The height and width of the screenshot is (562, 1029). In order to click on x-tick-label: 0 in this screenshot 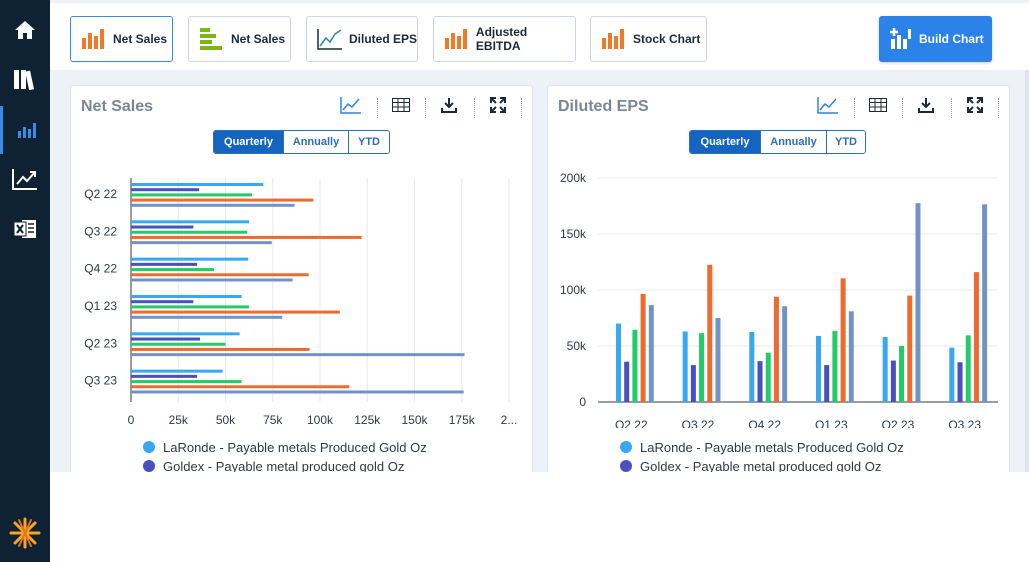, I will do `click(131, 420)`.